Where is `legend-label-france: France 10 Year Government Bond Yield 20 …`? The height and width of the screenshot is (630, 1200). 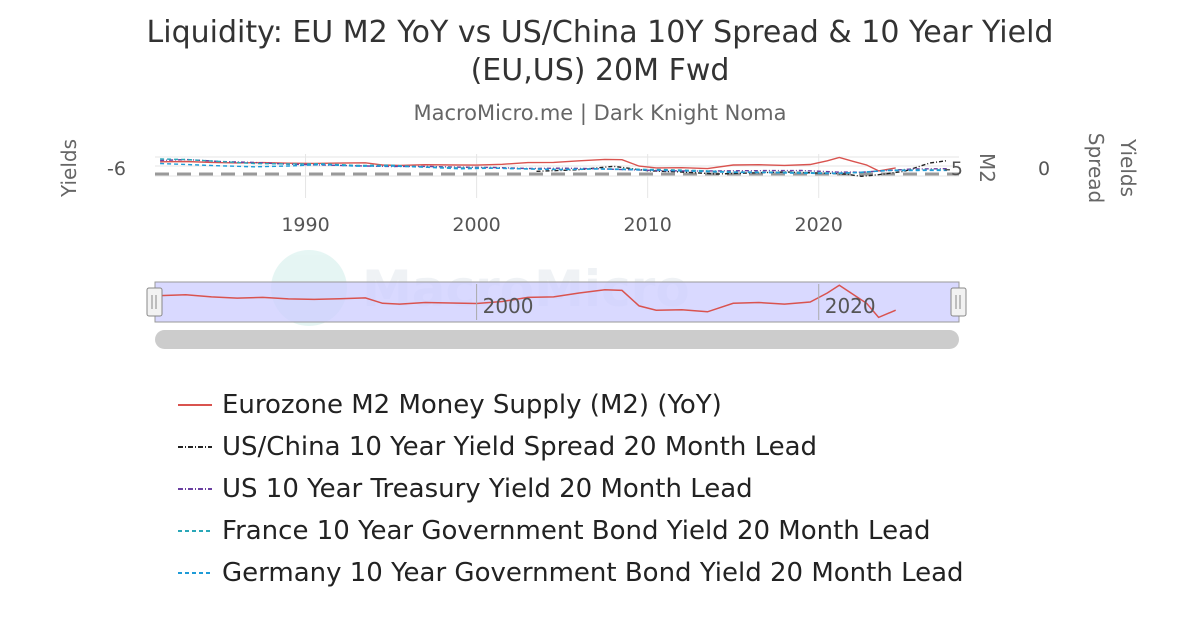 legend-label-france: France 10 Year Government Bond Yield 20 … is located at coordinates (576, 531).